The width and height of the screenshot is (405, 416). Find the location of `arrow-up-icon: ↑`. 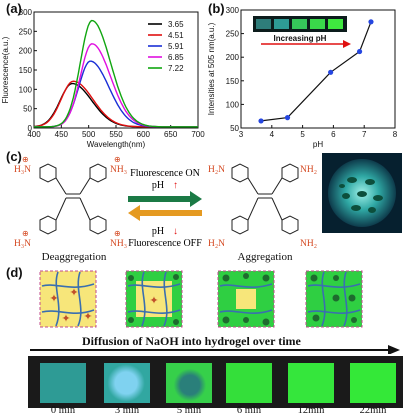

arrow-up-icon: ↑ is located at coordinates (175, 185).